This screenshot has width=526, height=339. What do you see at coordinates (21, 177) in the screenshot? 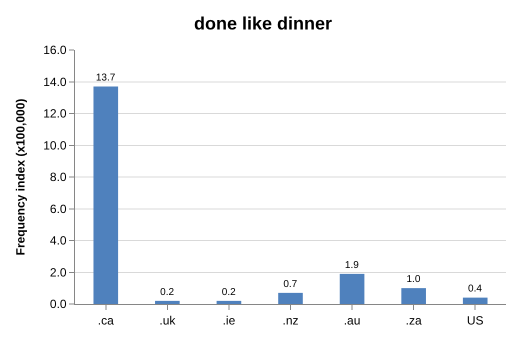
I see `y-axis-title: Frequency index (x100,000)` at bounding box center [21, 177].